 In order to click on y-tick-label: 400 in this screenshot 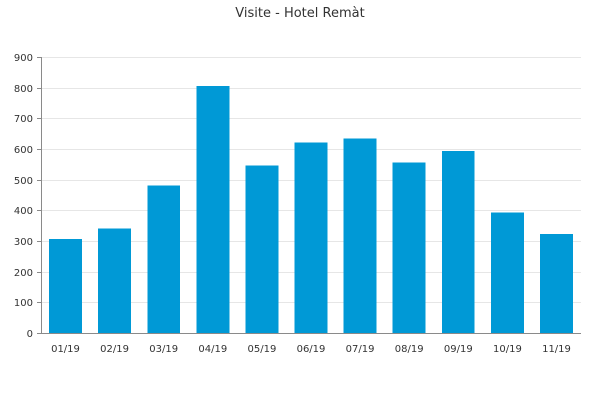, I will do `click(23, 211)`.